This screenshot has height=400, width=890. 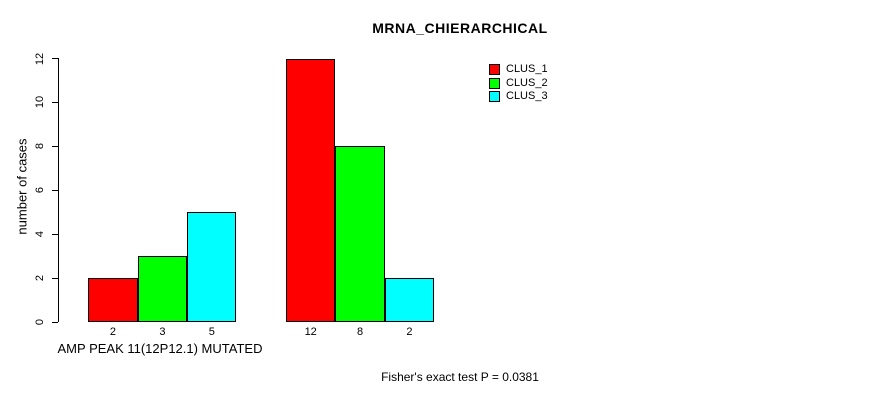 What do you see at coordinates (211, 332) in the screenshot?
I see `bar-value-label: 5` at bounding box center [211, 332].